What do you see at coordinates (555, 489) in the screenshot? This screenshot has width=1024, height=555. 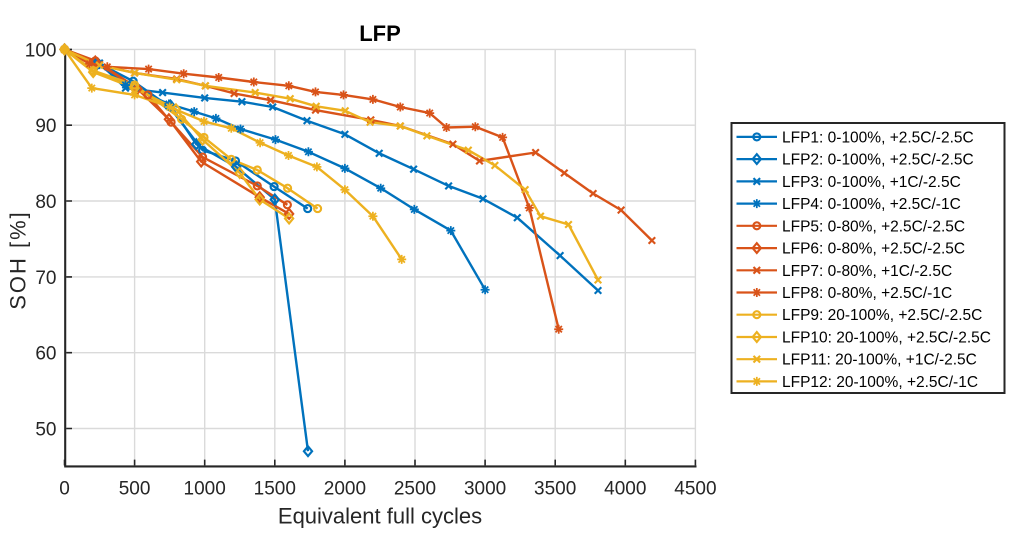 I see `svg-text: 3500` at bounding box center [555, 489].